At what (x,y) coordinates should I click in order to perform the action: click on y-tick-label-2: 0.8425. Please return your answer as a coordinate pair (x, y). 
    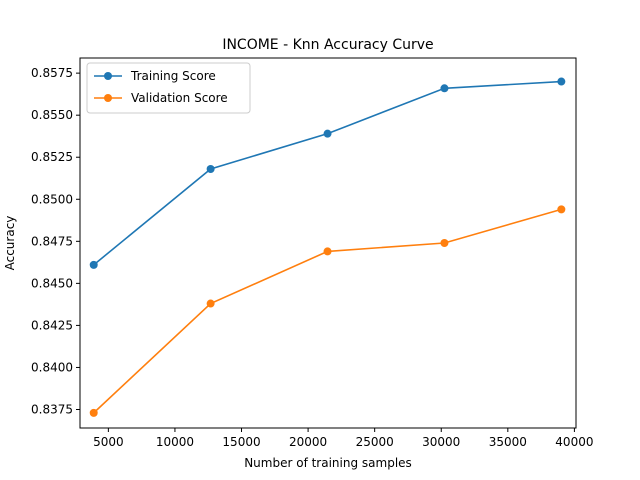
    Looking at the image, I should click on (52, 325).